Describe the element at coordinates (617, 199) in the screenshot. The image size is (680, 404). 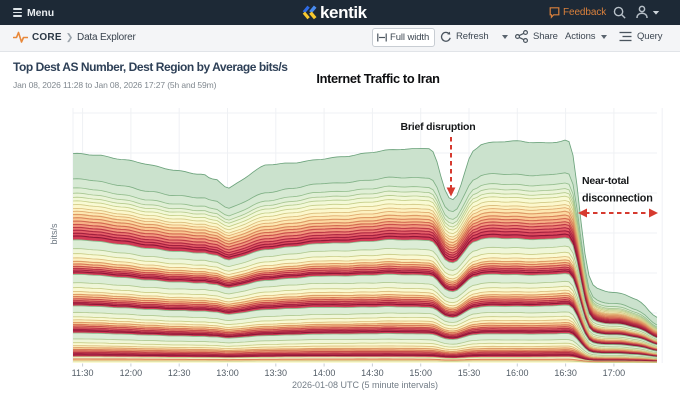
I see `svg-text: disconnection` at that location.